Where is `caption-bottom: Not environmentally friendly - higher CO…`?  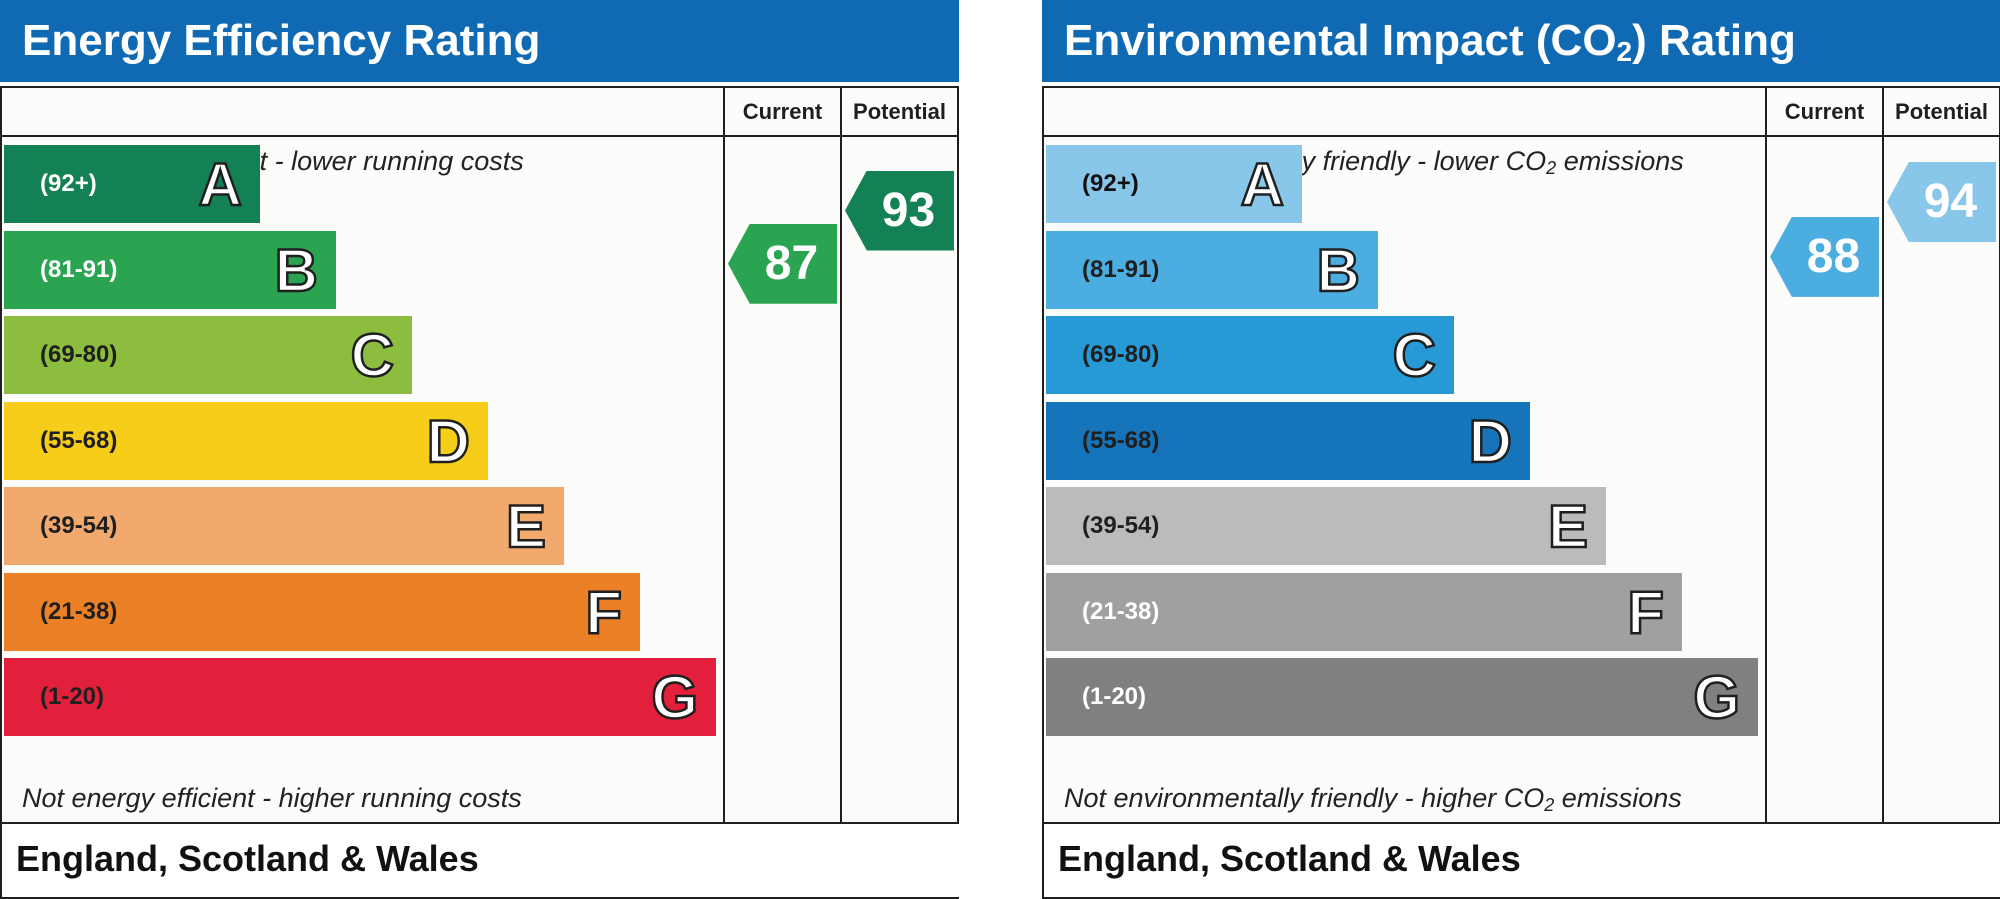 caption-bottom: Not environmentally friendly - higher CO… is located at coordinates (1373, 799).